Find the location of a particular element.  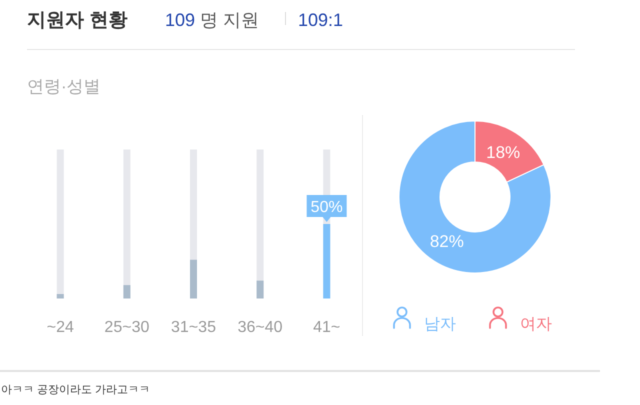

chart-title: 지원자 현황 is located at coordinates (77, 20).